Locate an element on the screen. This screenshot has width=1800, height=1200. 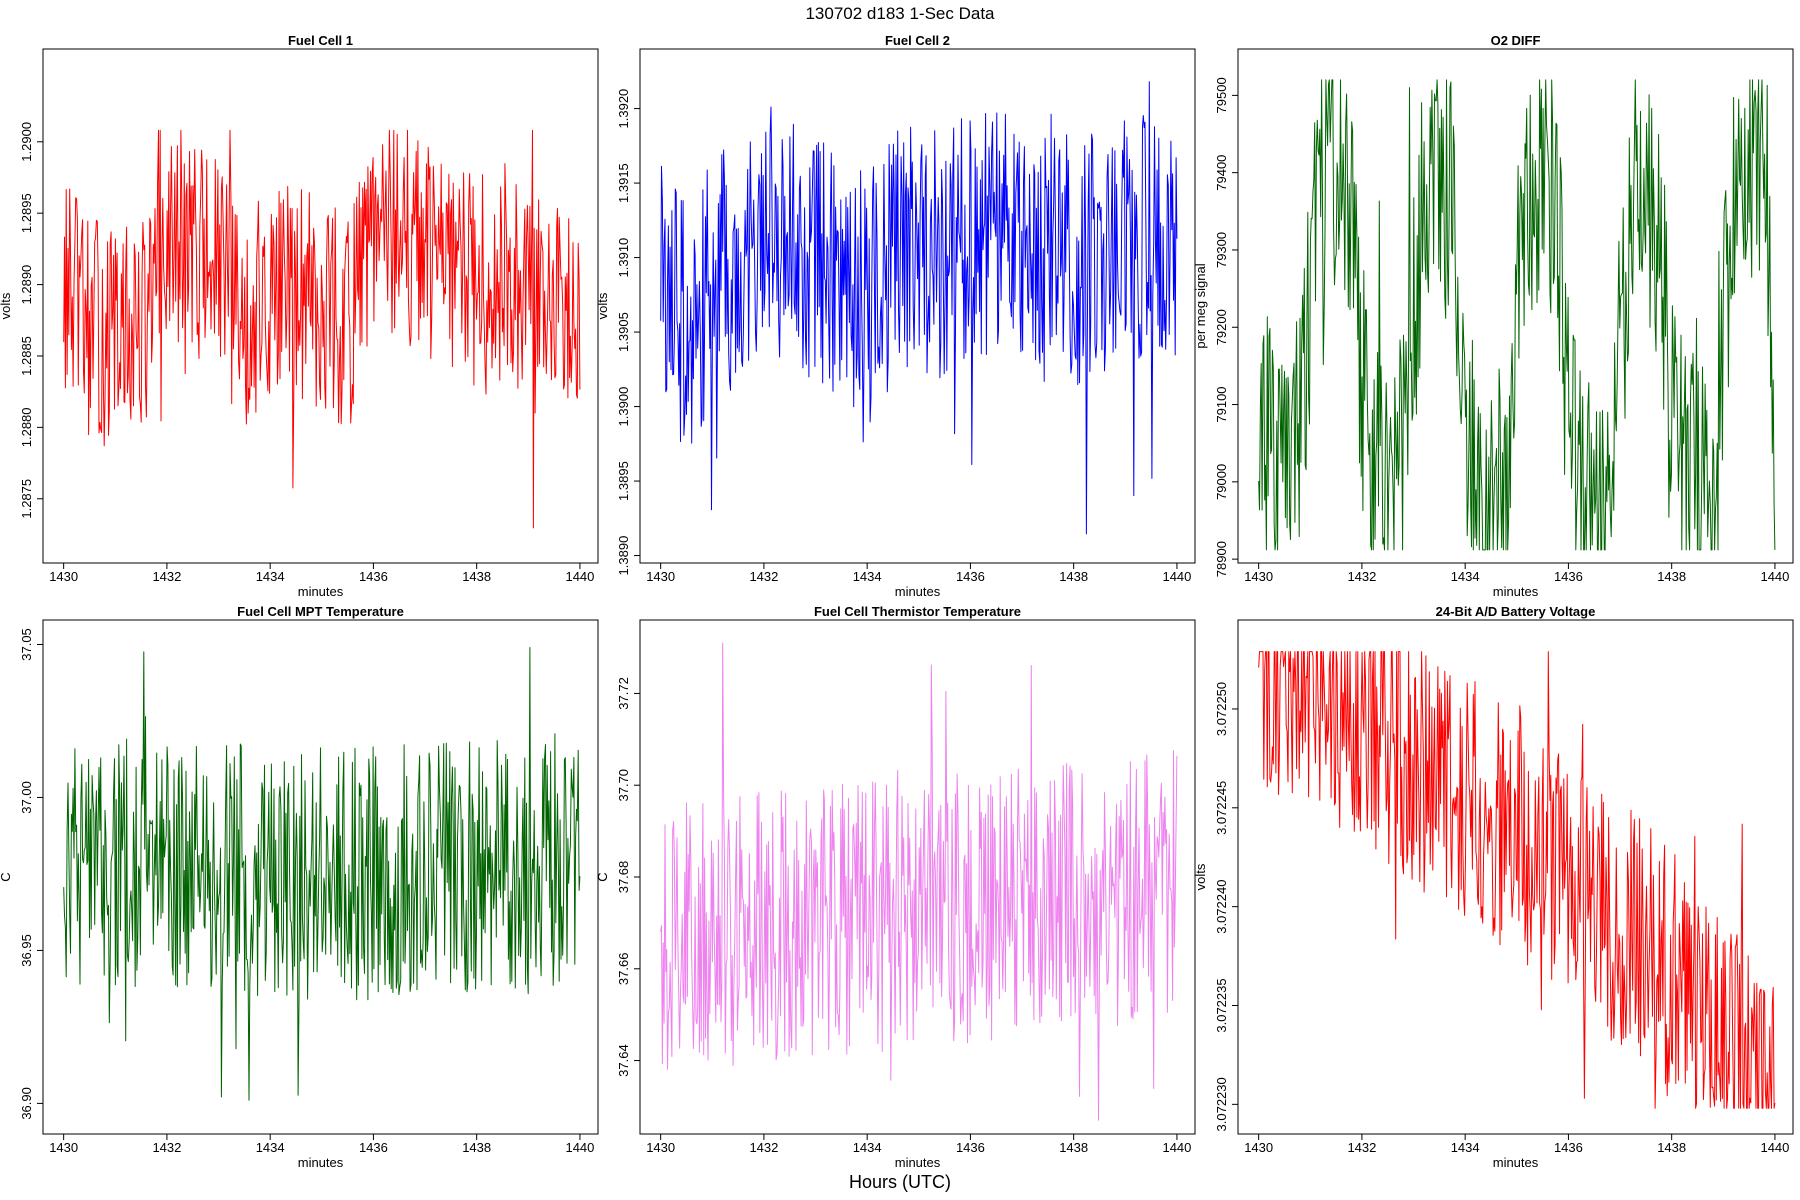
y-tick-label: 37.00 is located at coordinates (26, 797).